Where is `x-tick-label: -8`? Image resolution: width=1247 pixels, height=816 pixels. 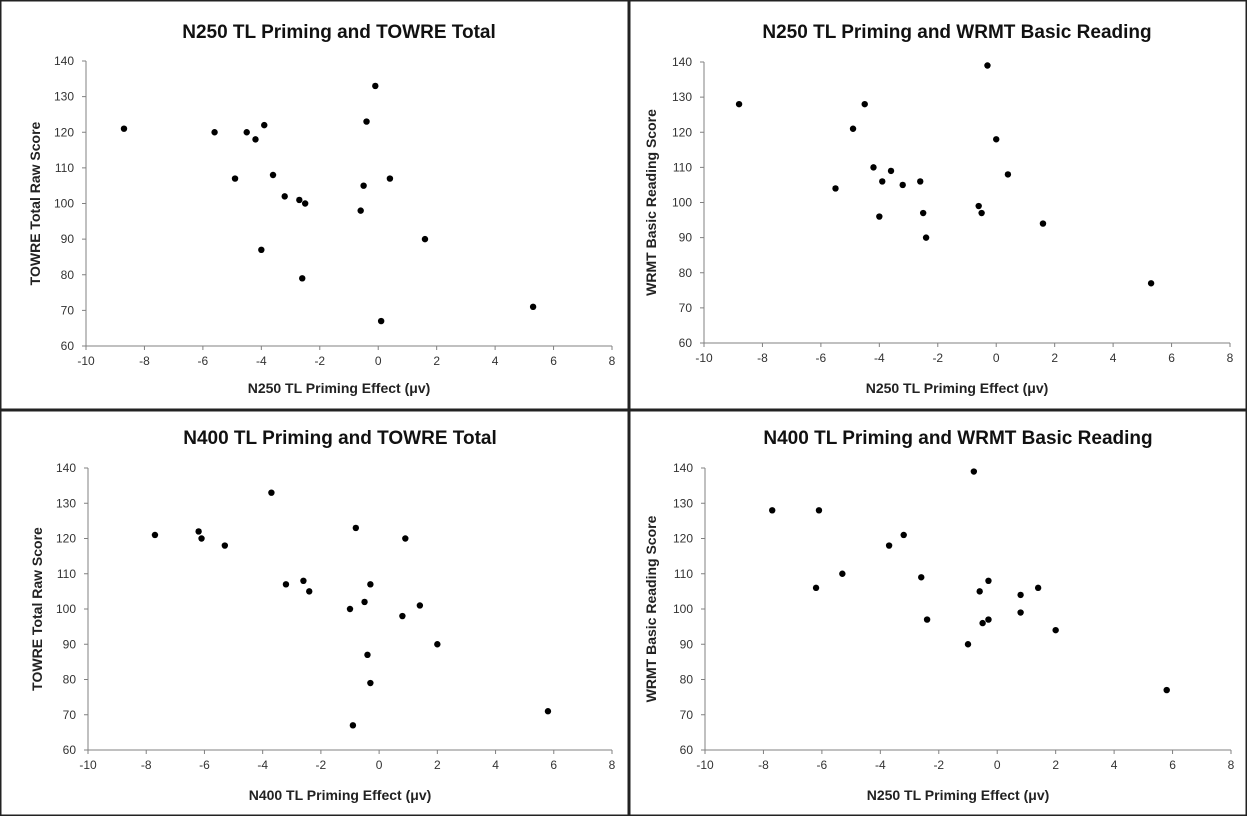 x-tick-label: -8 is located at coordinates (146, 765).